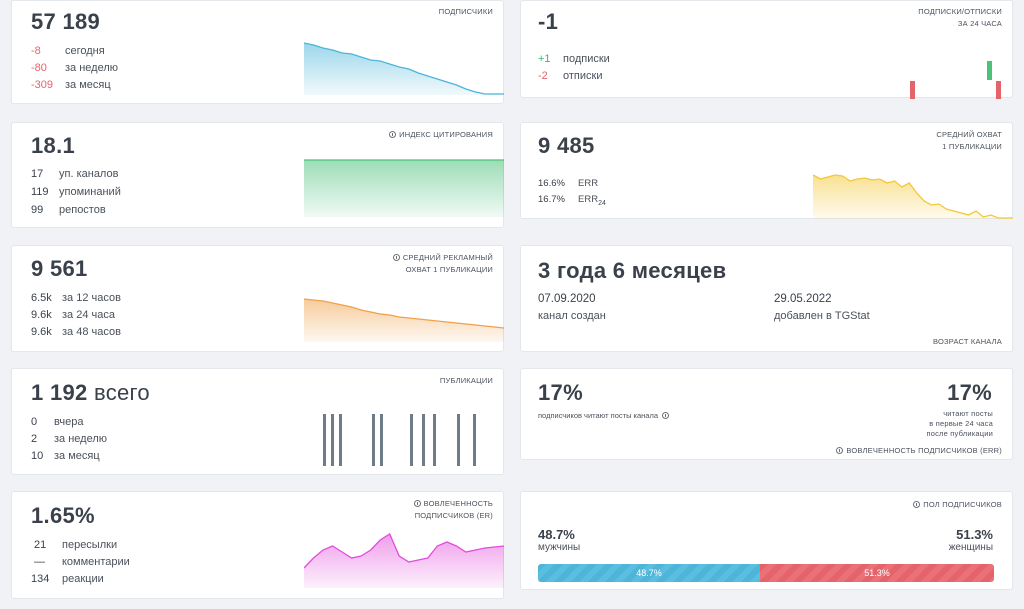 The width and height of the screenshot is (1024, 609). What do you see at coordinates (924, 450) in the screenshot?
I see `read-share-caption-text: ВОВЛЕЧЕННОСТЬ ПОДПИСЧИКОВ (ERR)` at bounding box center [924, 450].